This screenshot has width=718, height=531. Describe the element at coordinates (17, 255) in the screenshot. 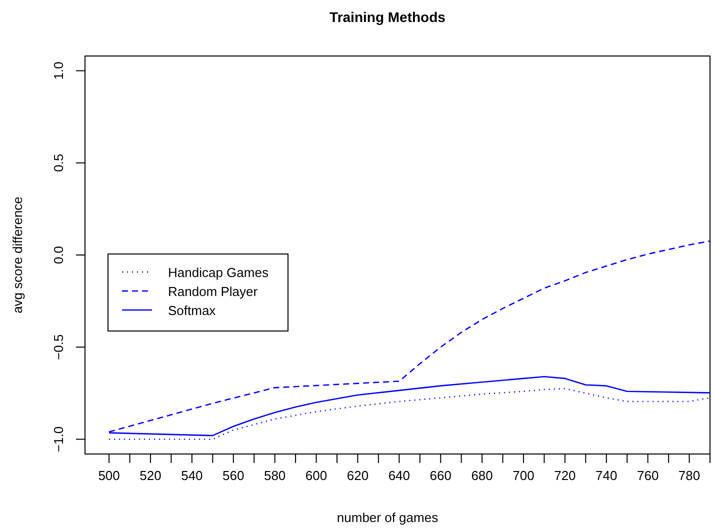

I see `y-axis-title: avg score difference` at that location.